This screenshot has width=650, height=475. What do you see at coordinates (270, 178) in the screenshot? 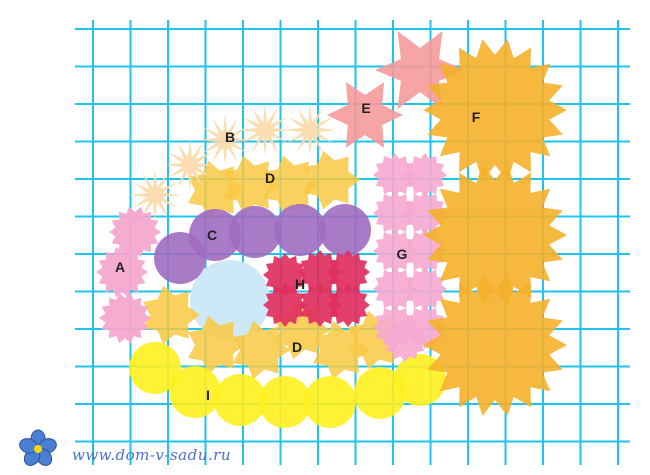
I see `label-d: D` at bounding box center [270, 178].